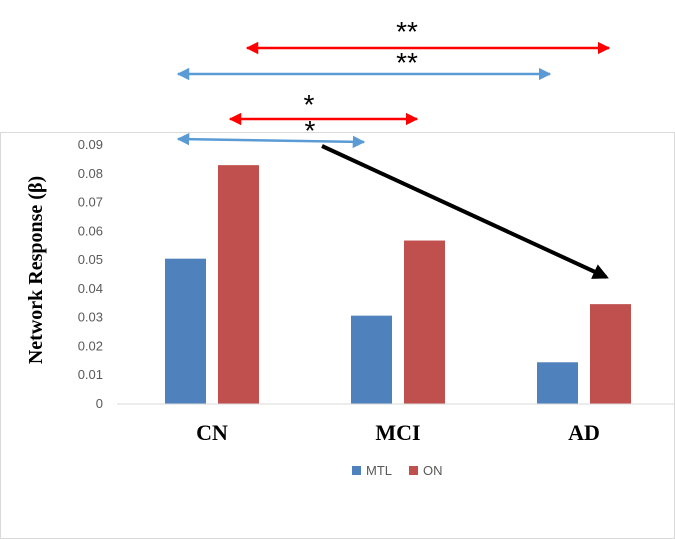 The height and width of the screenshot is (539, 675). What do you see at coordinates (90, 144) in the screenshot?
I see `y-tick-label: 0.09` at bounding box center [90, 144].